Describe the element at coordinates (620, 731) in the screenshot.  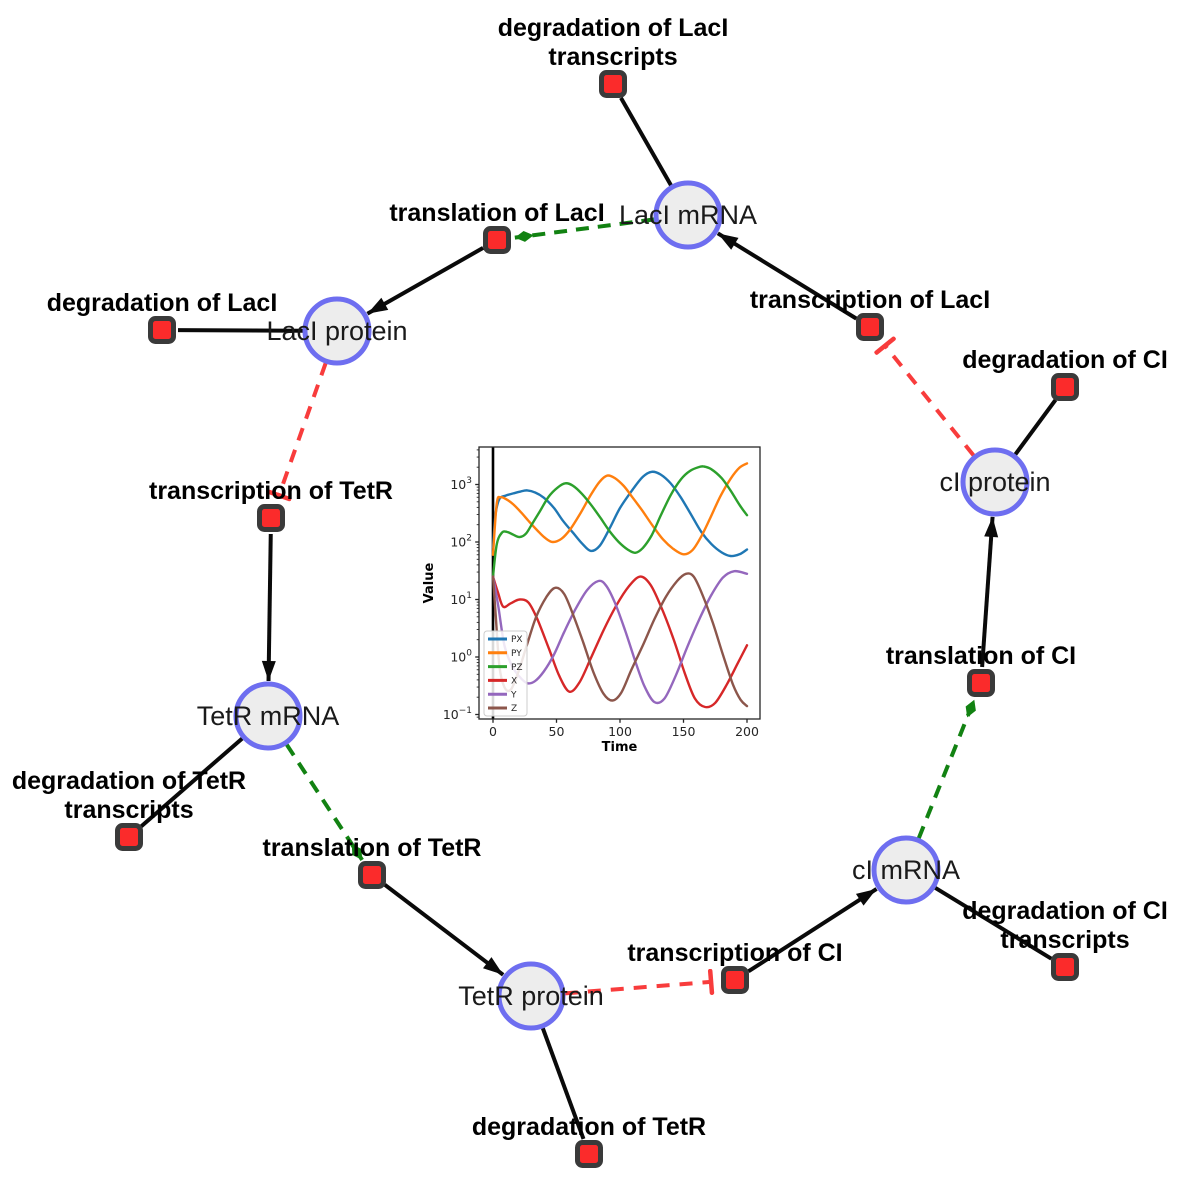
I see `chart-x-ticklabel: 100` at that location.